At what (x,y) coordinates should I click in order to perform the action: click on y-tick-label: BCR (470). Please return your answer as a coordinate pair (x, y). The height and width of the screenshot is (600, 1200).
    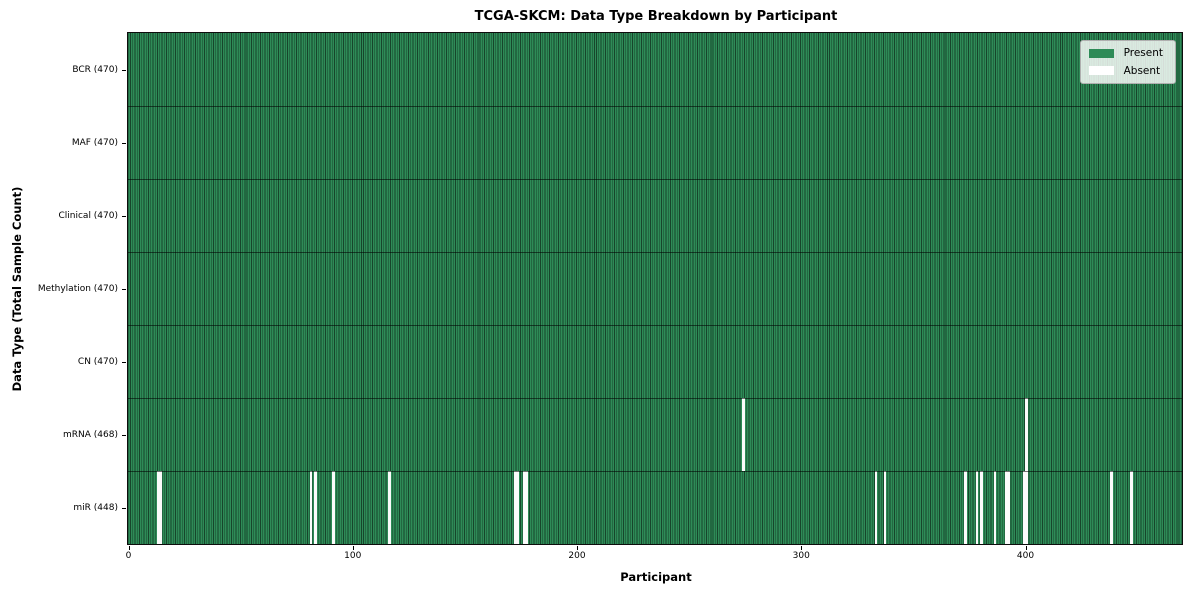
    Looking at the image, I should click on (95, 70).